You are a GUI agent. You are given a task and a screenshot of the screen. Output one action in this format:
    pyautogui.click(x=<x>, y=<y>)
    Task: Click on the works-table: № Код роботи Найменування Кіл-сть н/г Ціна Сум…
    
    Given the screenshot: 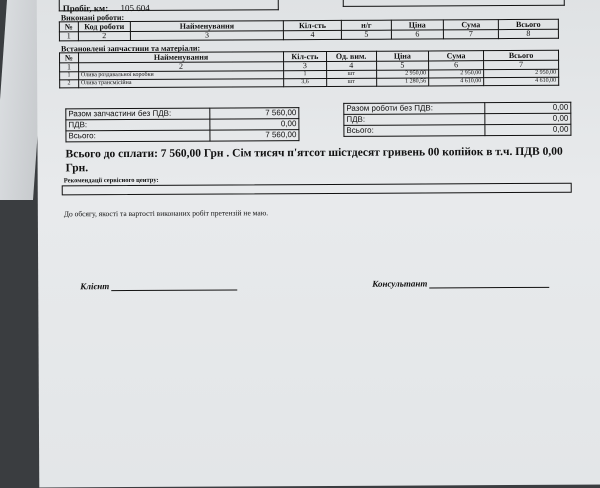 What is the action you would take?
    pyautogui.click(x=309, y=30)
    